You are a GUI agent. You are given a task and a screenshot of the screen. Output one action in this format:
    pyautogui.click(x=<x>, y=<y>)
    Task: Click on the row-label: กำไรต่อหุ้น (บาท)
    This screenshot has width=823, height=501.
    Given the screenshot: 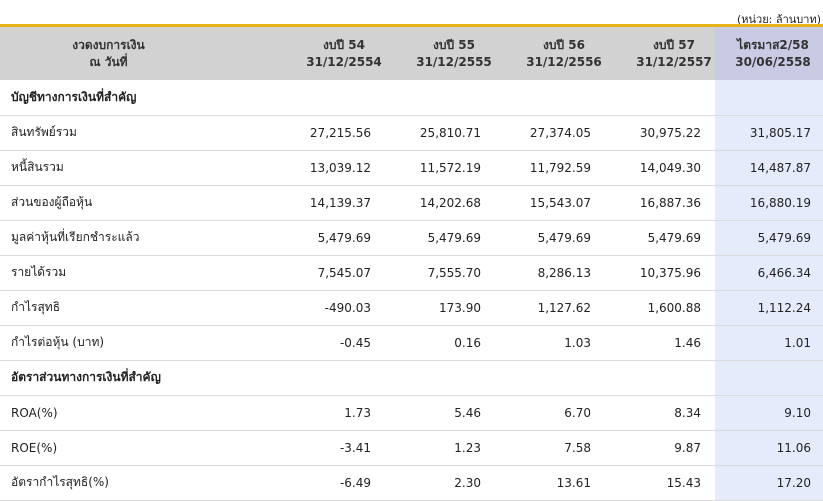 What is the action you would take?
    pyautogui.click(x=137, y=343)
    